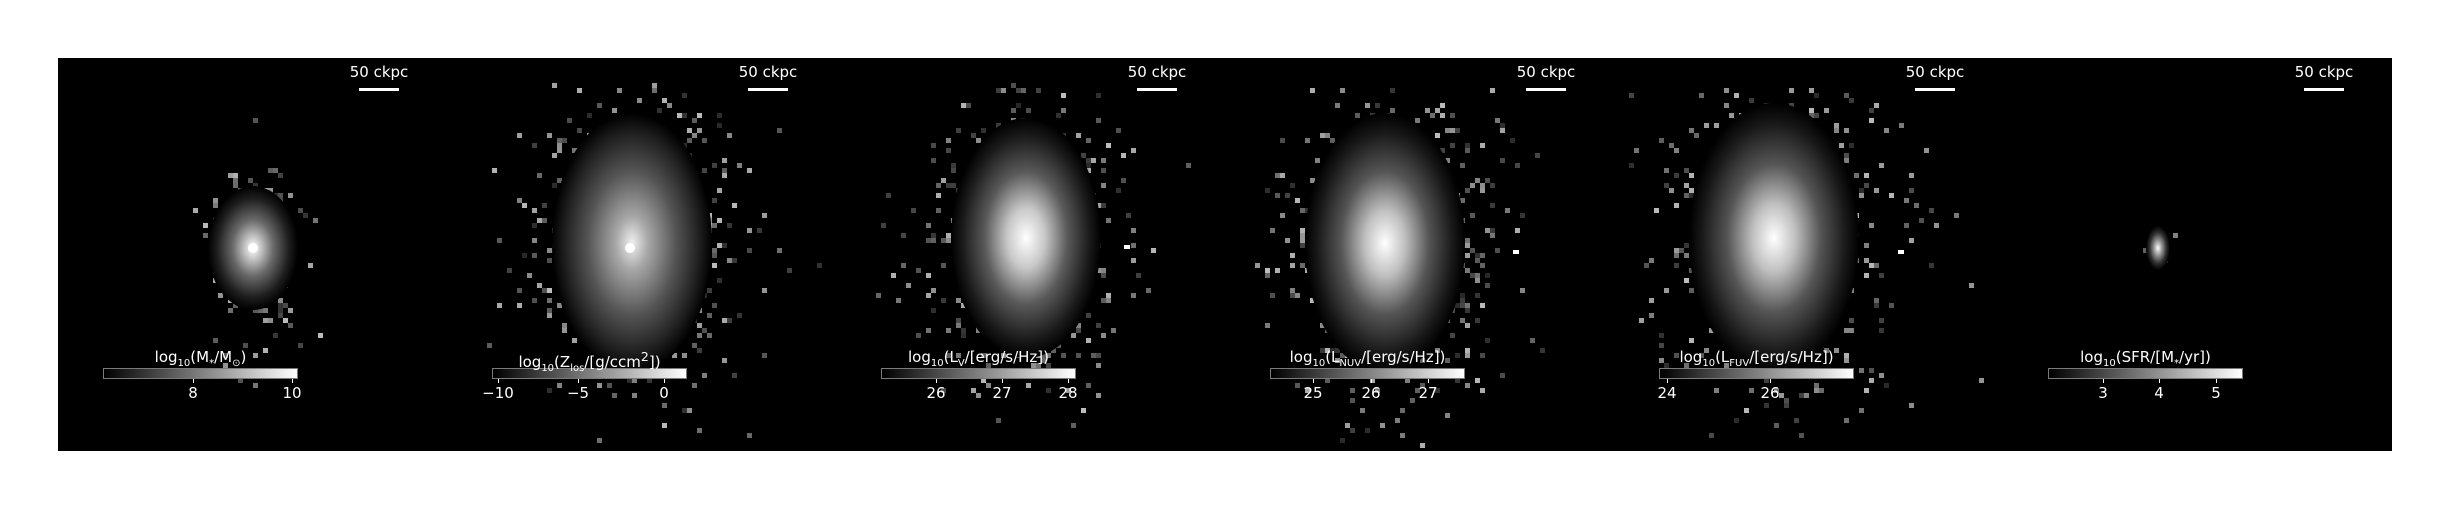 This screenshot has width=2444, height=507. I want to click on galaxy-image, so click(1806, 263).